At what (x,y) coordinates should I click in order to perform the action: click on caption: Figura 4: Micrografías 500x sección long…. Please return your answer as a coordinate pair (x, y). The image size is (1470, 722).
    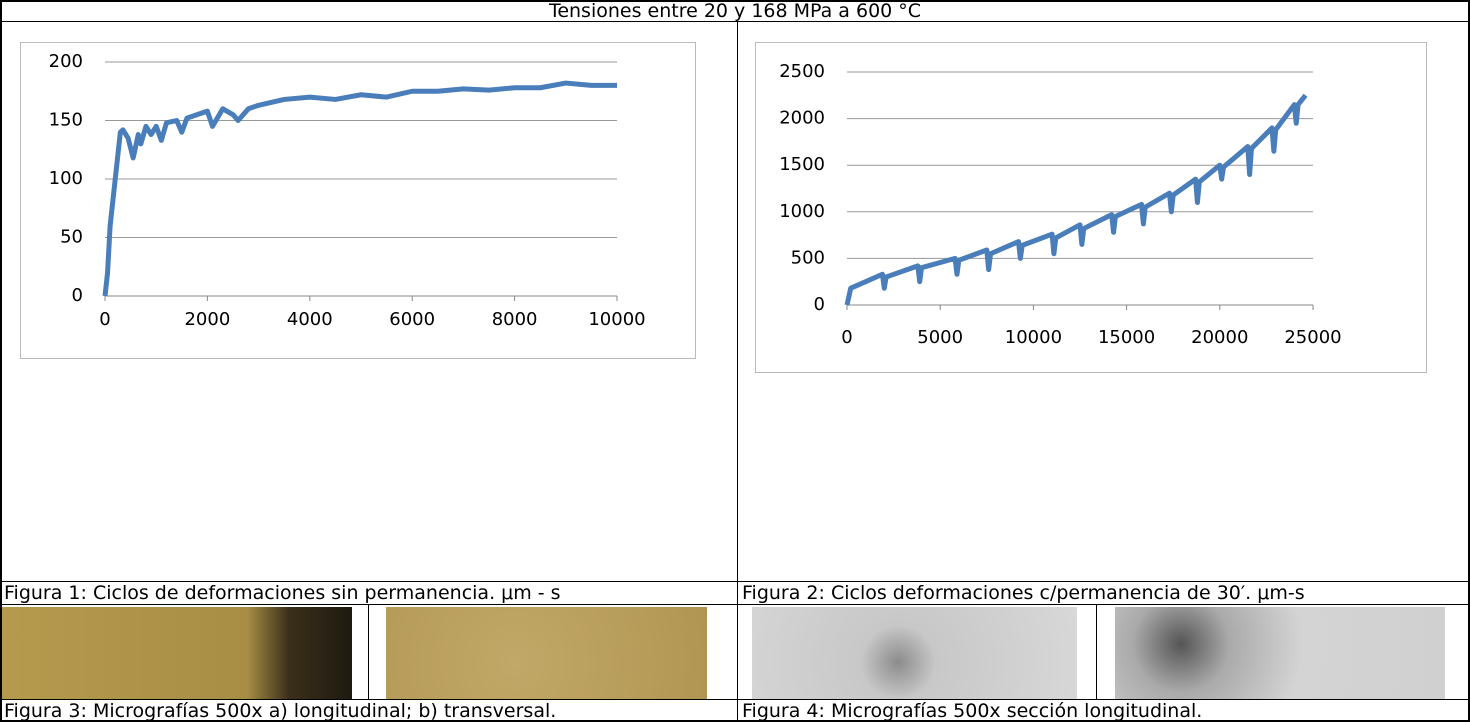
    Looking at the image, I should click on (972, 711).